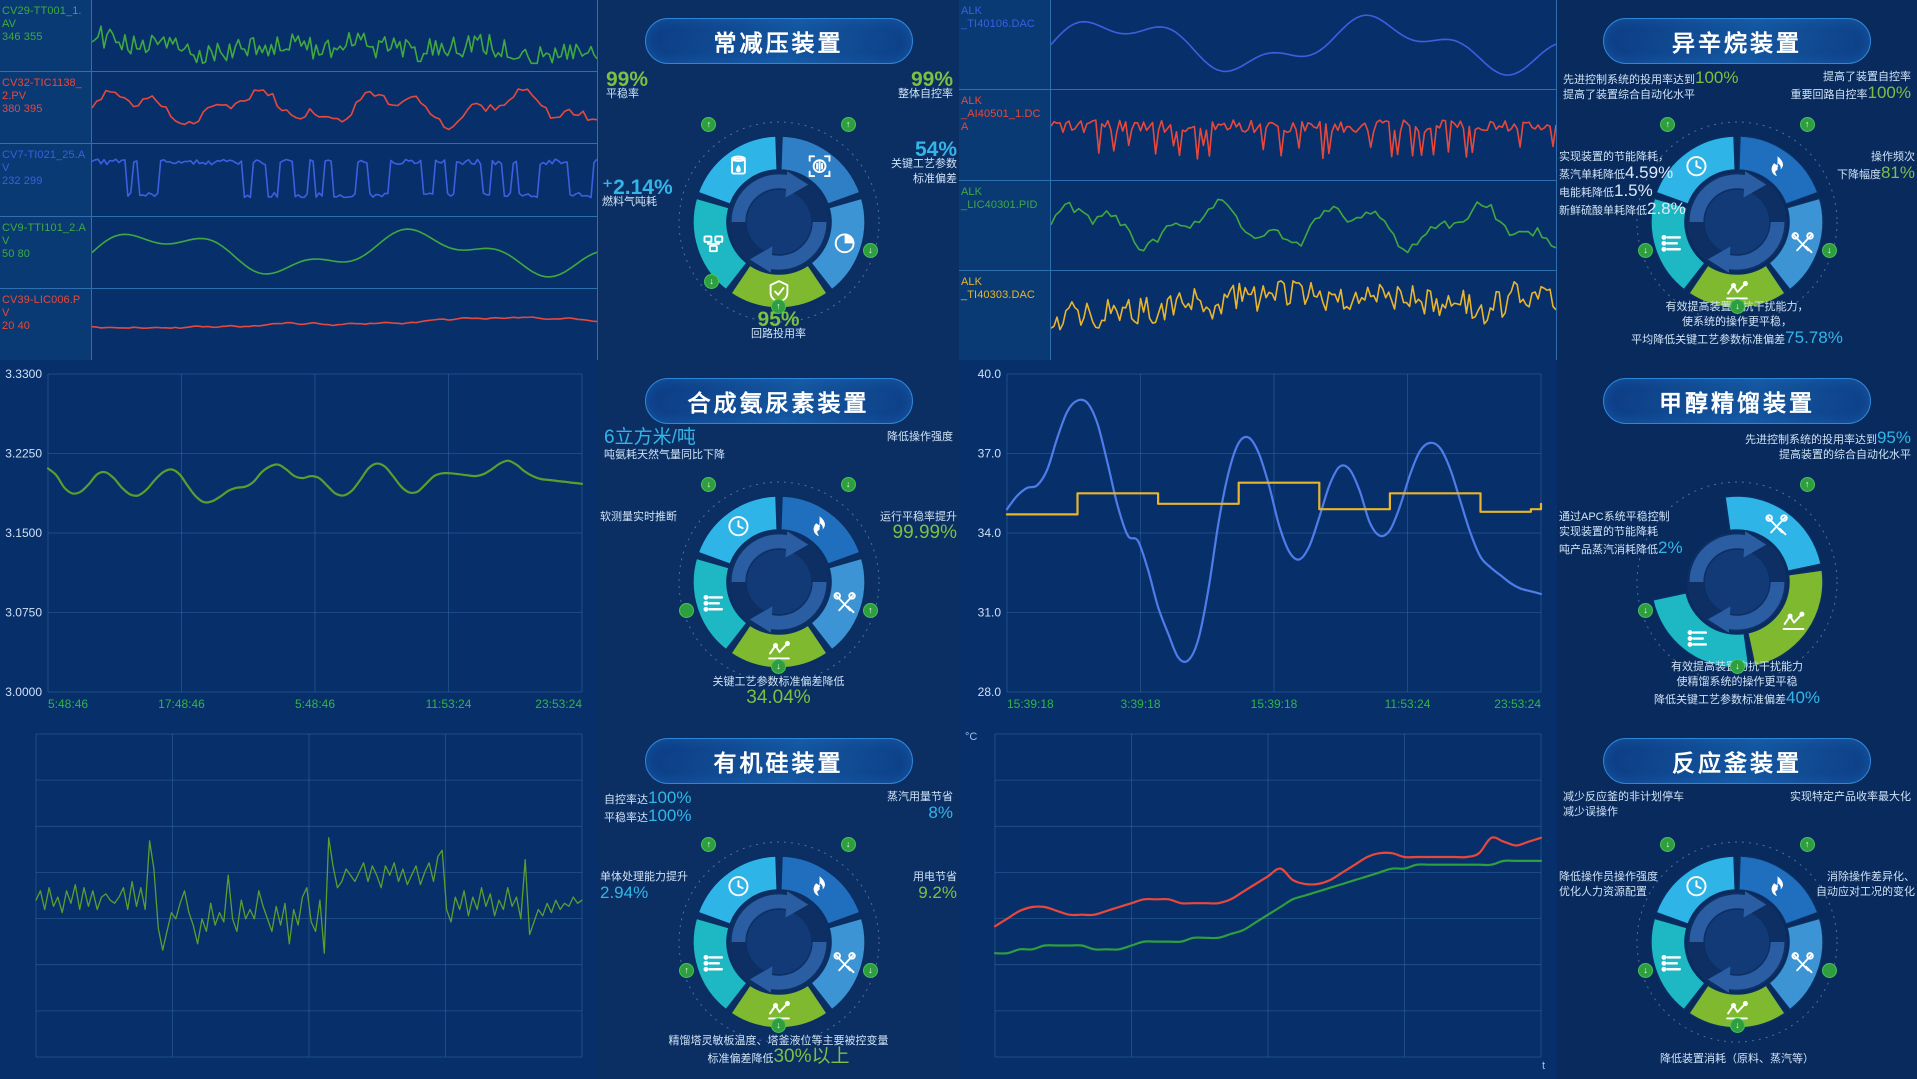 The width and height of the screenshot is (1917, 1079). I want to click on note-line: 先进控制系统的投用率达到100%, so click(1651, 77).